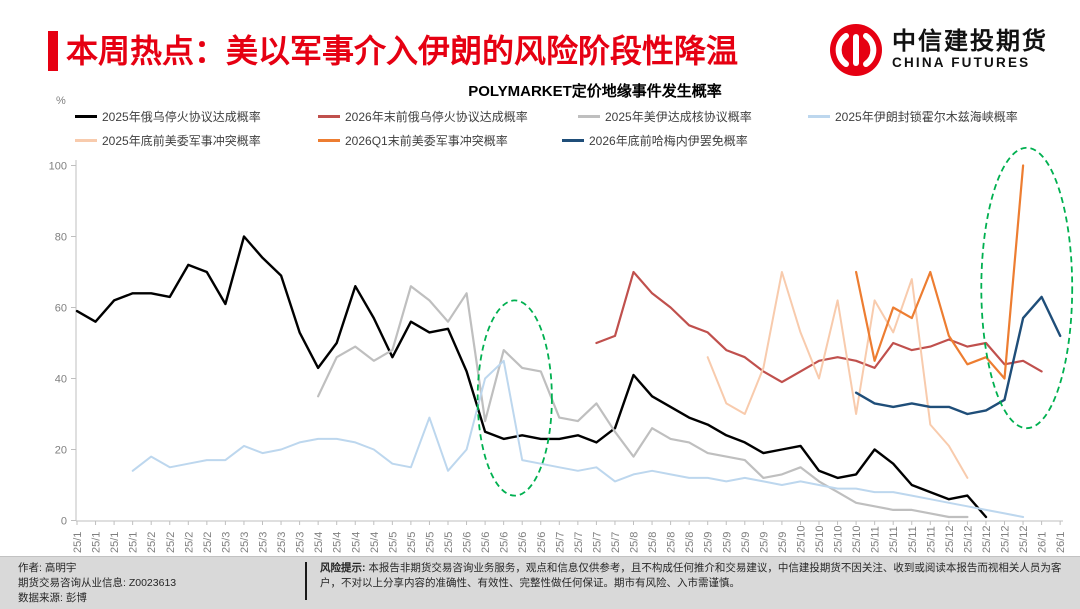  I want to click on company-logo: 中信建投期货 CHINA FUTURES, so click(938, 50).